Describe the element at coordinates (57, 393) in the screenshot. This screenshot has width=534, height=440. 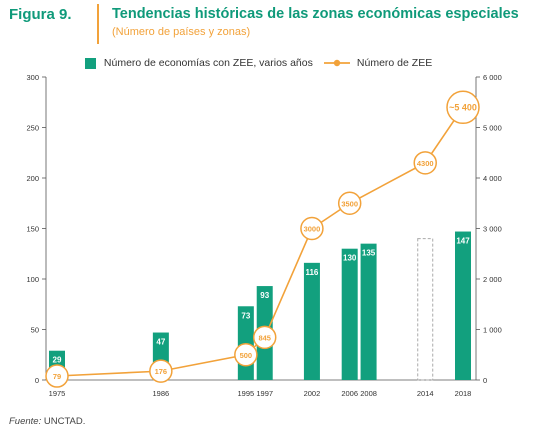
I see `x-axis-tick-label: 1975` at that location.